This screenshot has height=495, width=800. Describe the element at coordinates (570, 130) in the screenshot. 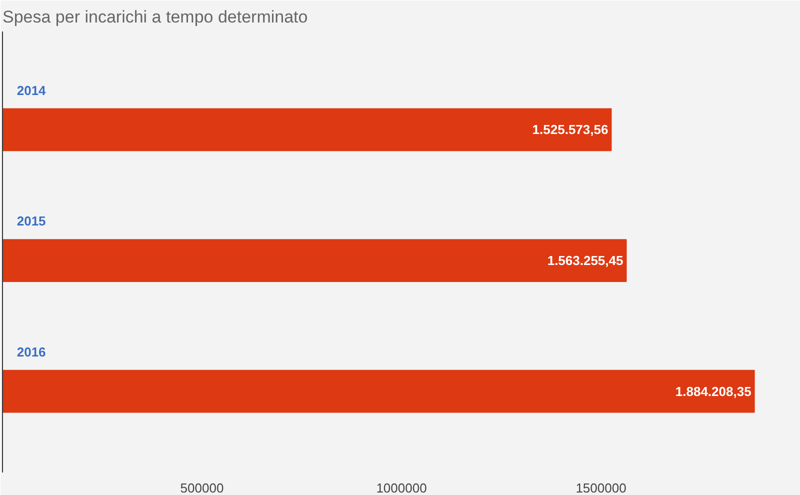

I see `data-label: 1.525.573,56` at that location.